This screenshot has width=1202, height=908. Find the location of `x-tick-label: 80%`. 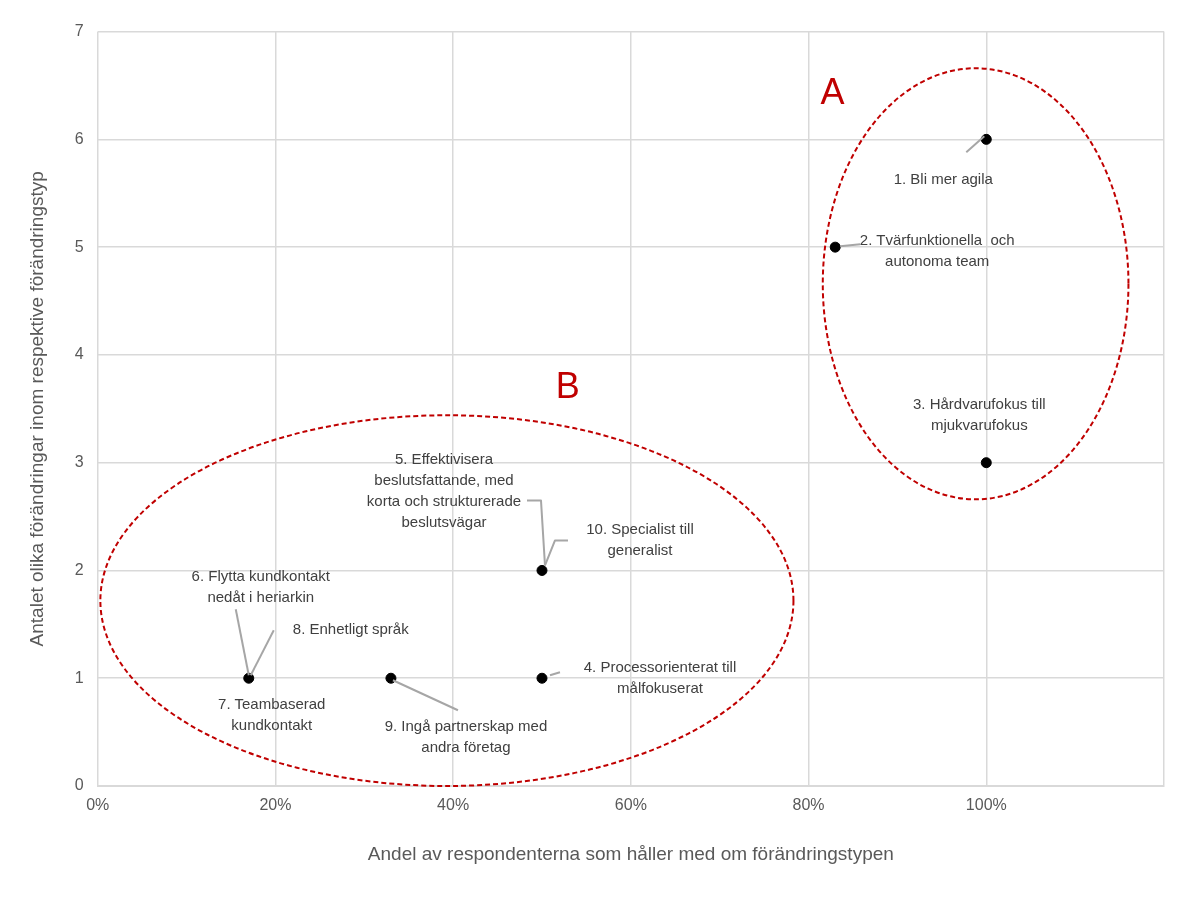

x-tick-label: 80% is located at coordinates (808, 805).